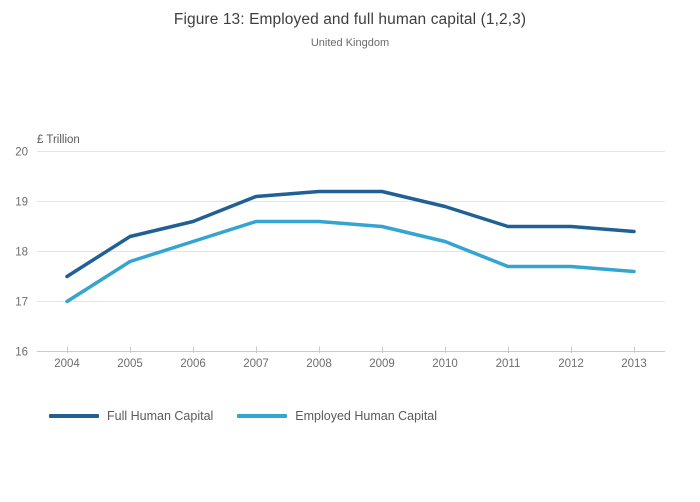 This screenshot has width=700, height=502. I want to click on x-tick-label-2011: 2011, so click(508, 364).